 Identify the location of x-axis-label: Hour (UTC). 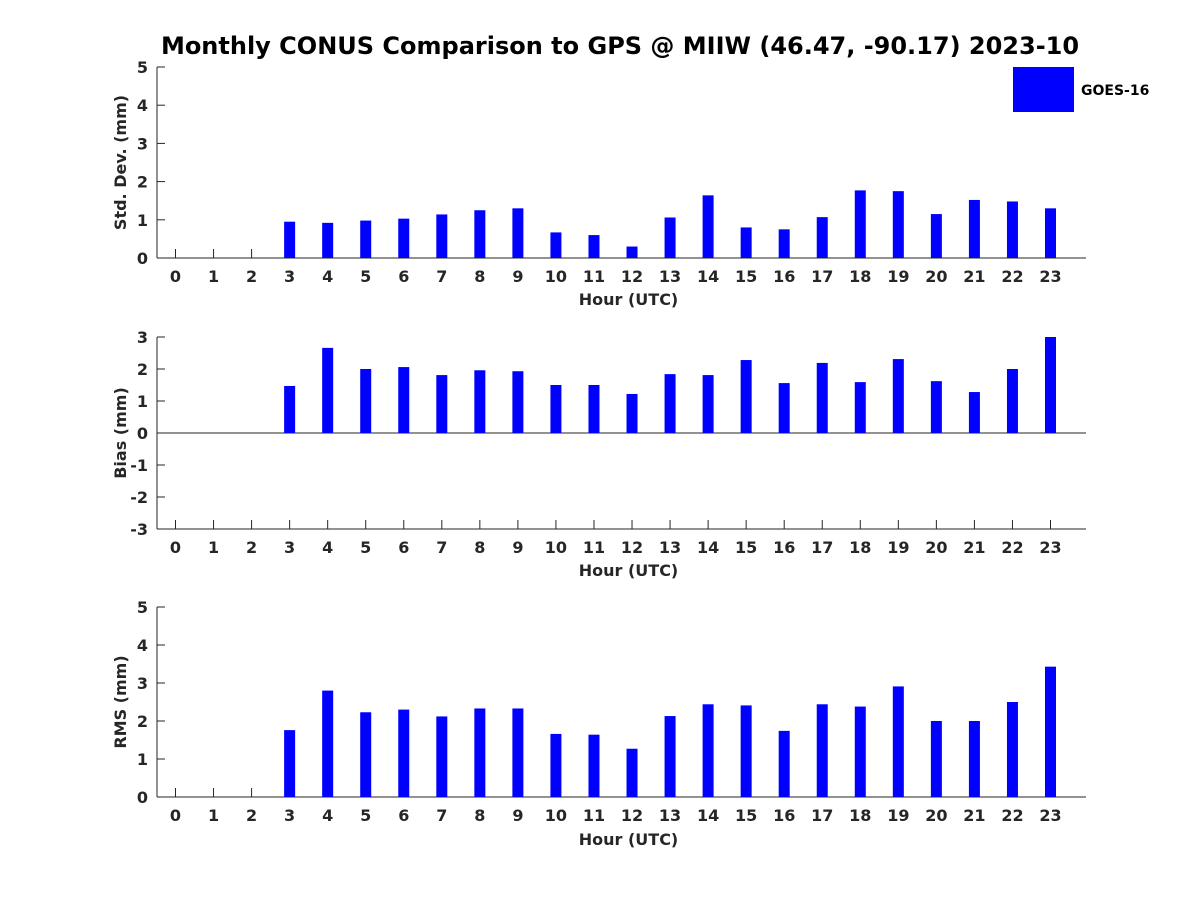
(629, 570).